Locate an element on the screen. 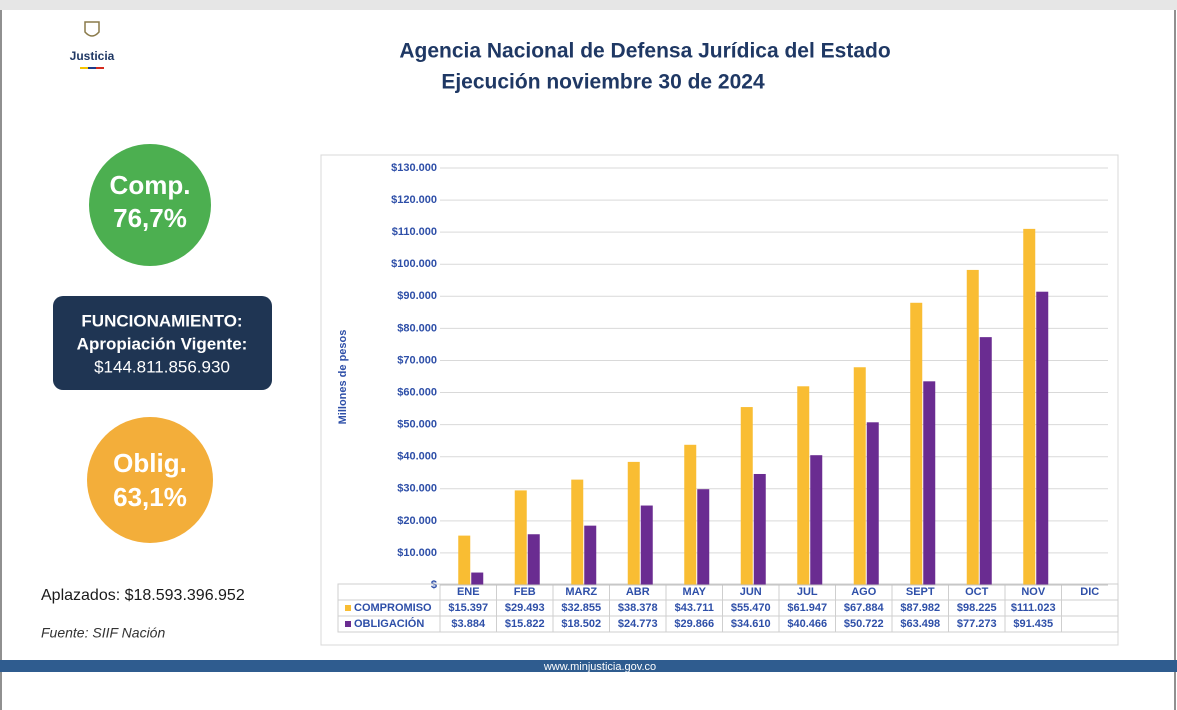 This screenshot has height=710, width=1177. comp-value: 76,7% is located at coordinates (150, 218).